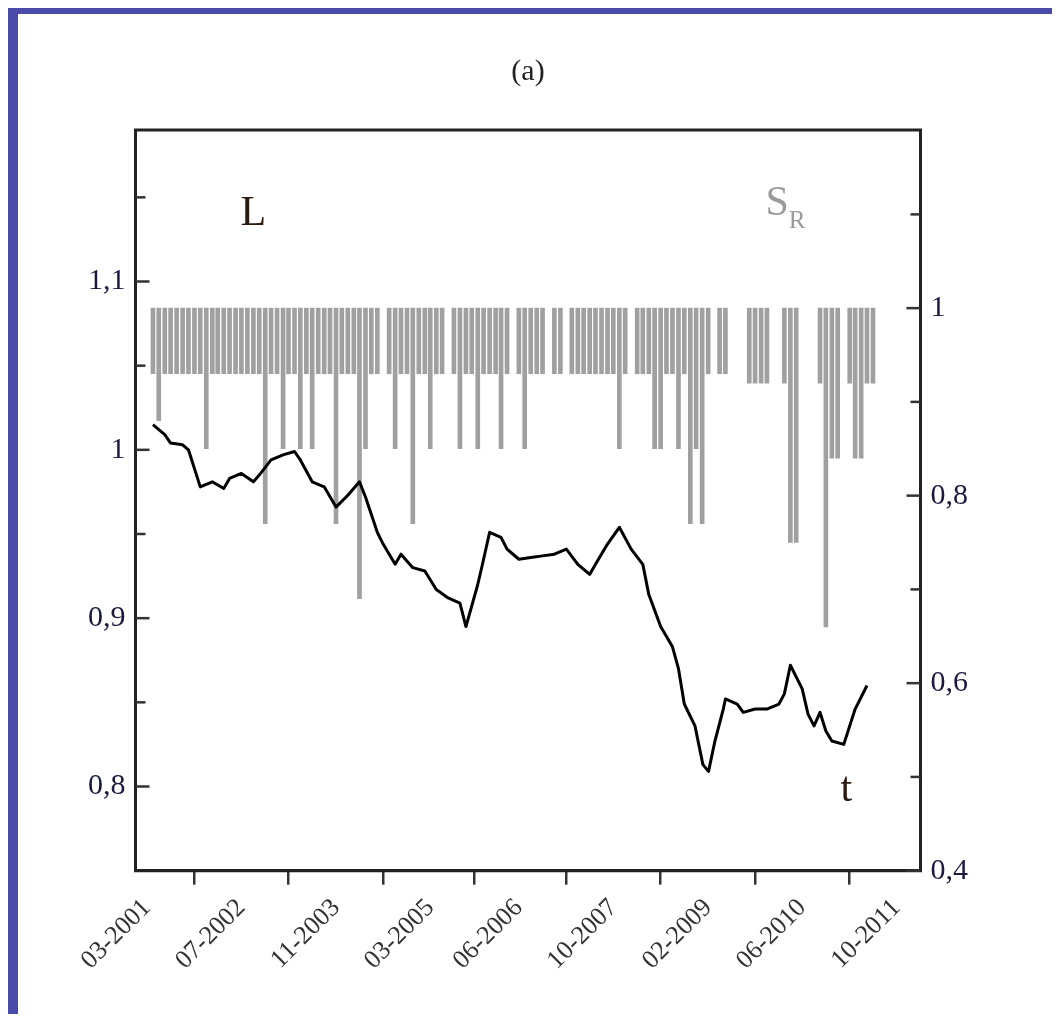 This screenshot has height=1027, width=1062. What do you see at coordinates (107, 784) in the screenshot?
I see `y-tick-label: 0,8` at bounding box center [107, 784].